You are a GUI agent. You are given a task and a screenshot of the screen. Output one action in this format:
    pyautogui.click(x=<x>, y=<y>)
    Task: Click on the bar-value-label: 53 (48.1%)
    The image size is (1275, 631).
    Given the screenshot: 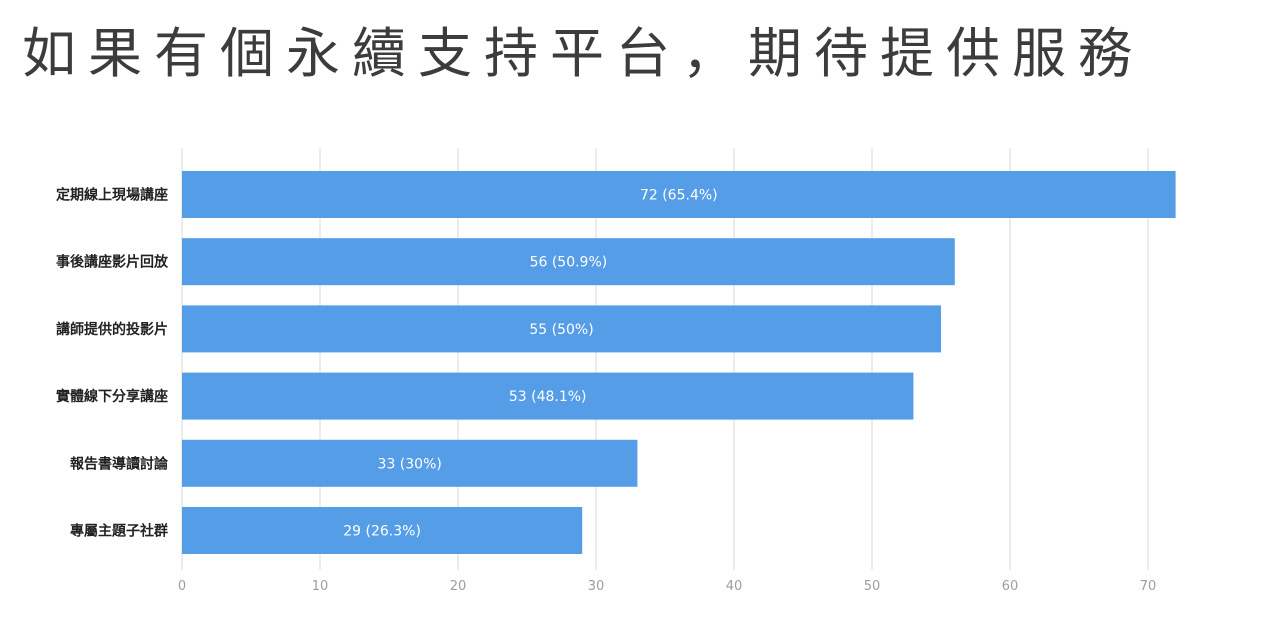 What is the action you would take?
    pyautogui.click(x=548, y=397)
    